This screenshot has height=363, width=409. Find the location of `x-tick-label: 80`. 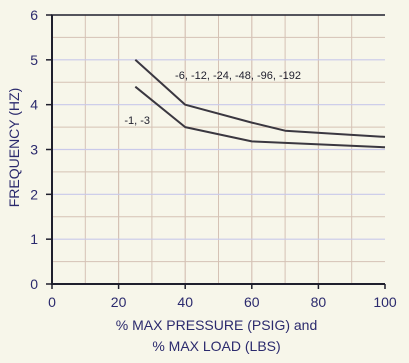

x-tick-label: 80 is located at coordinates (319, 302).